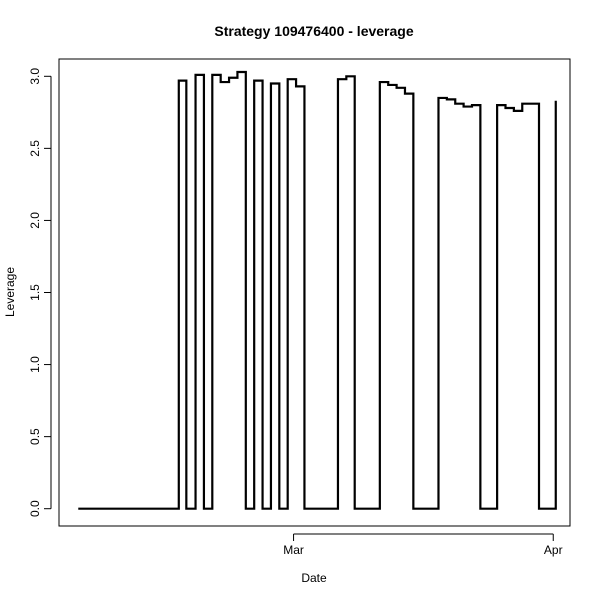 This screenshot has width=600, height=600. I want to click on y-tick-label: 0.5, so click(35, 436).